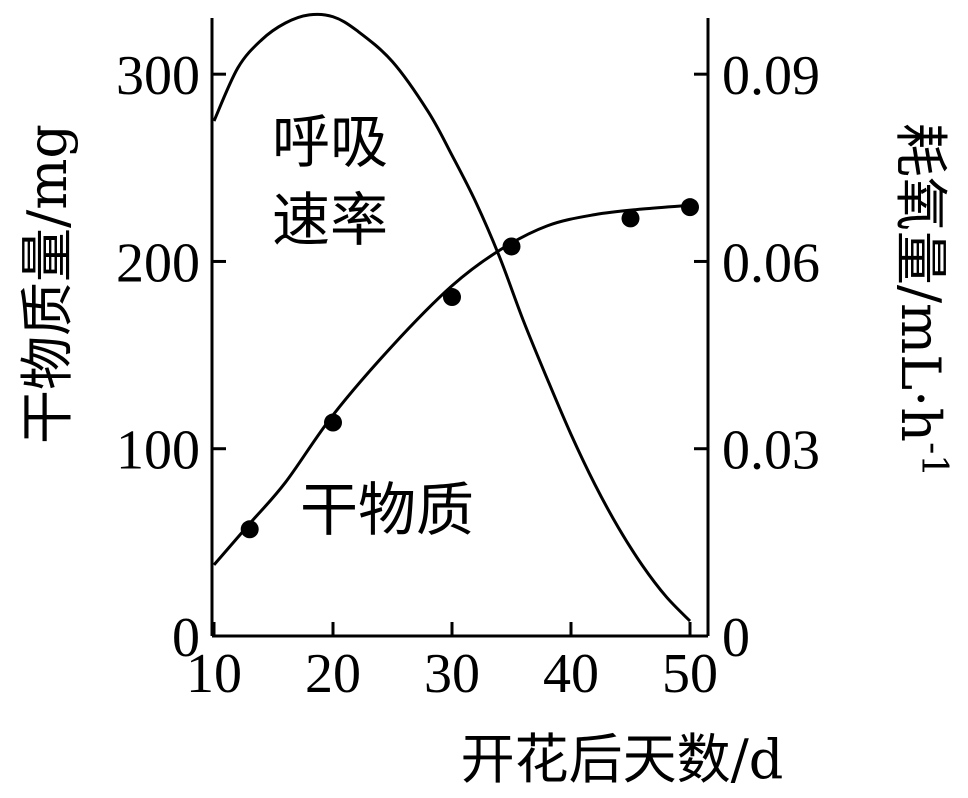 The image size is (968, 798). I want to click on x-tick-label: 50, so click(690, 674).